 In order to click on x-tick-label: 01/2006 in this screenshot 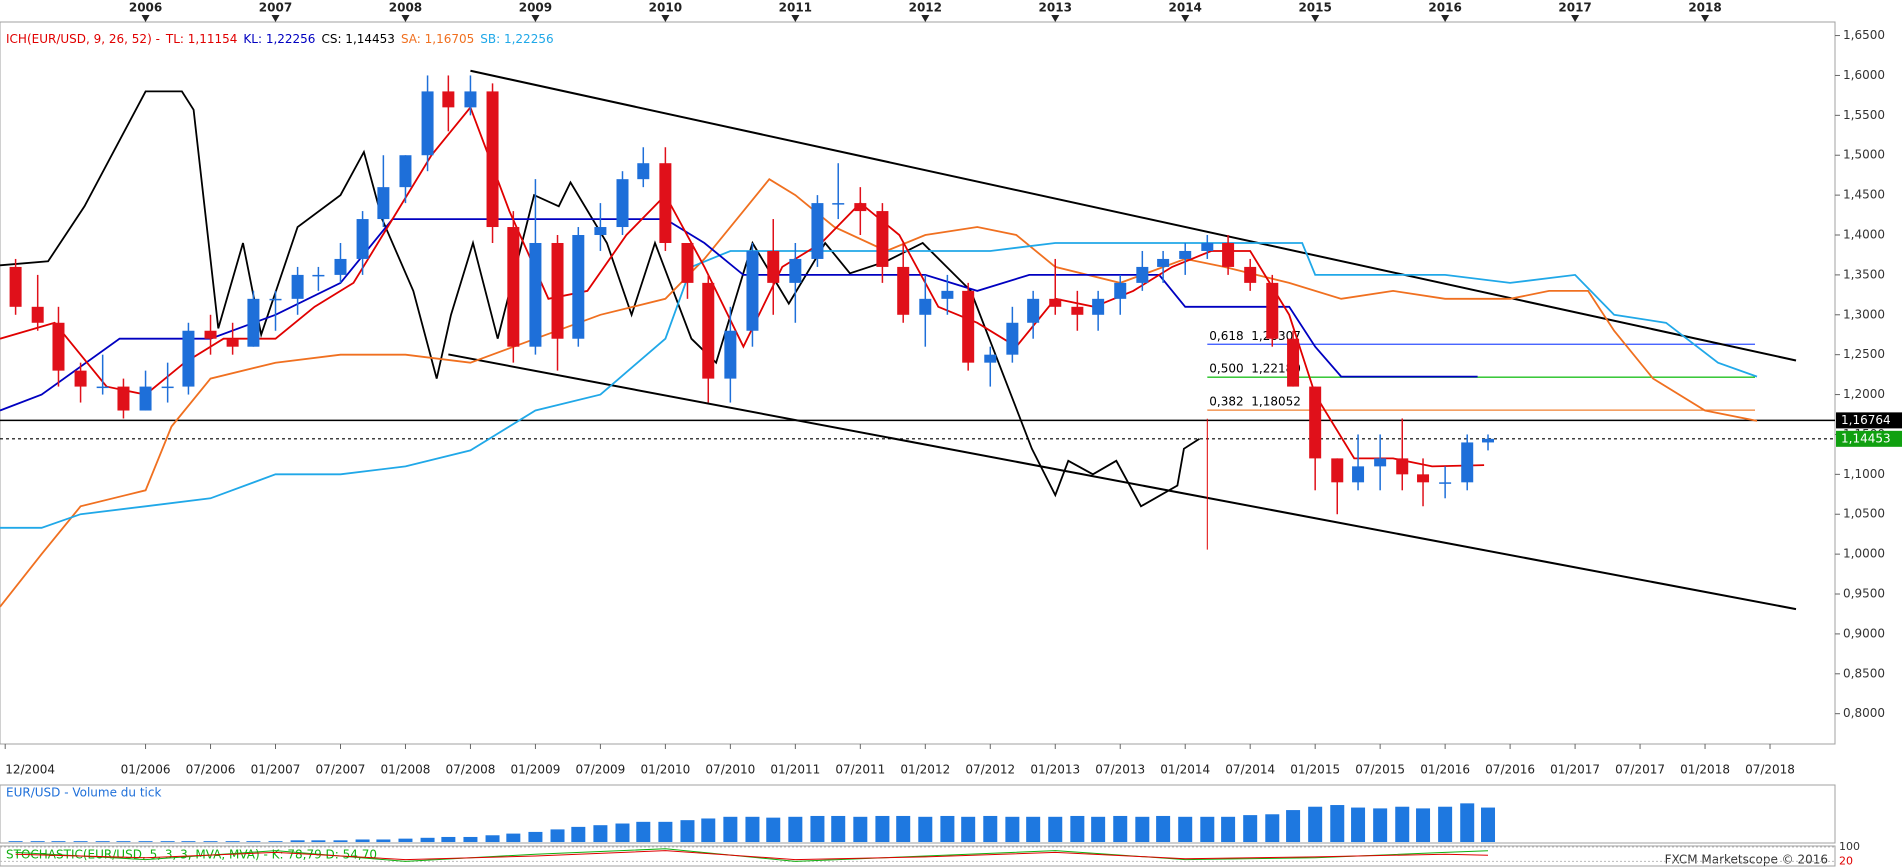, I will do `click(146, 770)`.